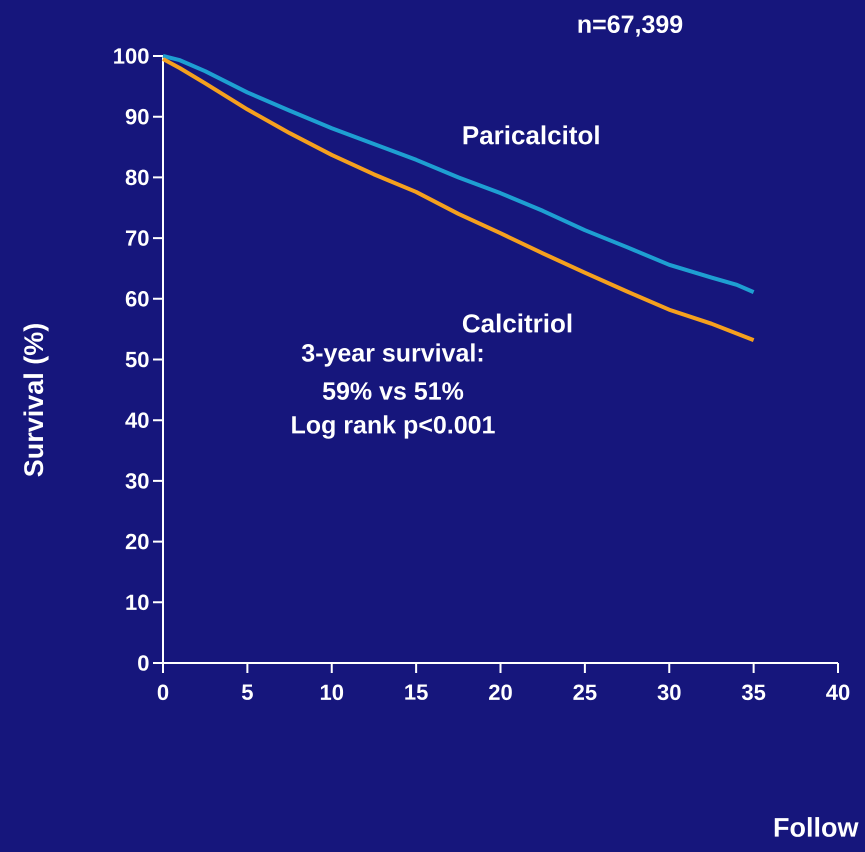  Describe the element at coordinates (754, 692) in the screenshot. I see `x-tick-label: 35` at that location.